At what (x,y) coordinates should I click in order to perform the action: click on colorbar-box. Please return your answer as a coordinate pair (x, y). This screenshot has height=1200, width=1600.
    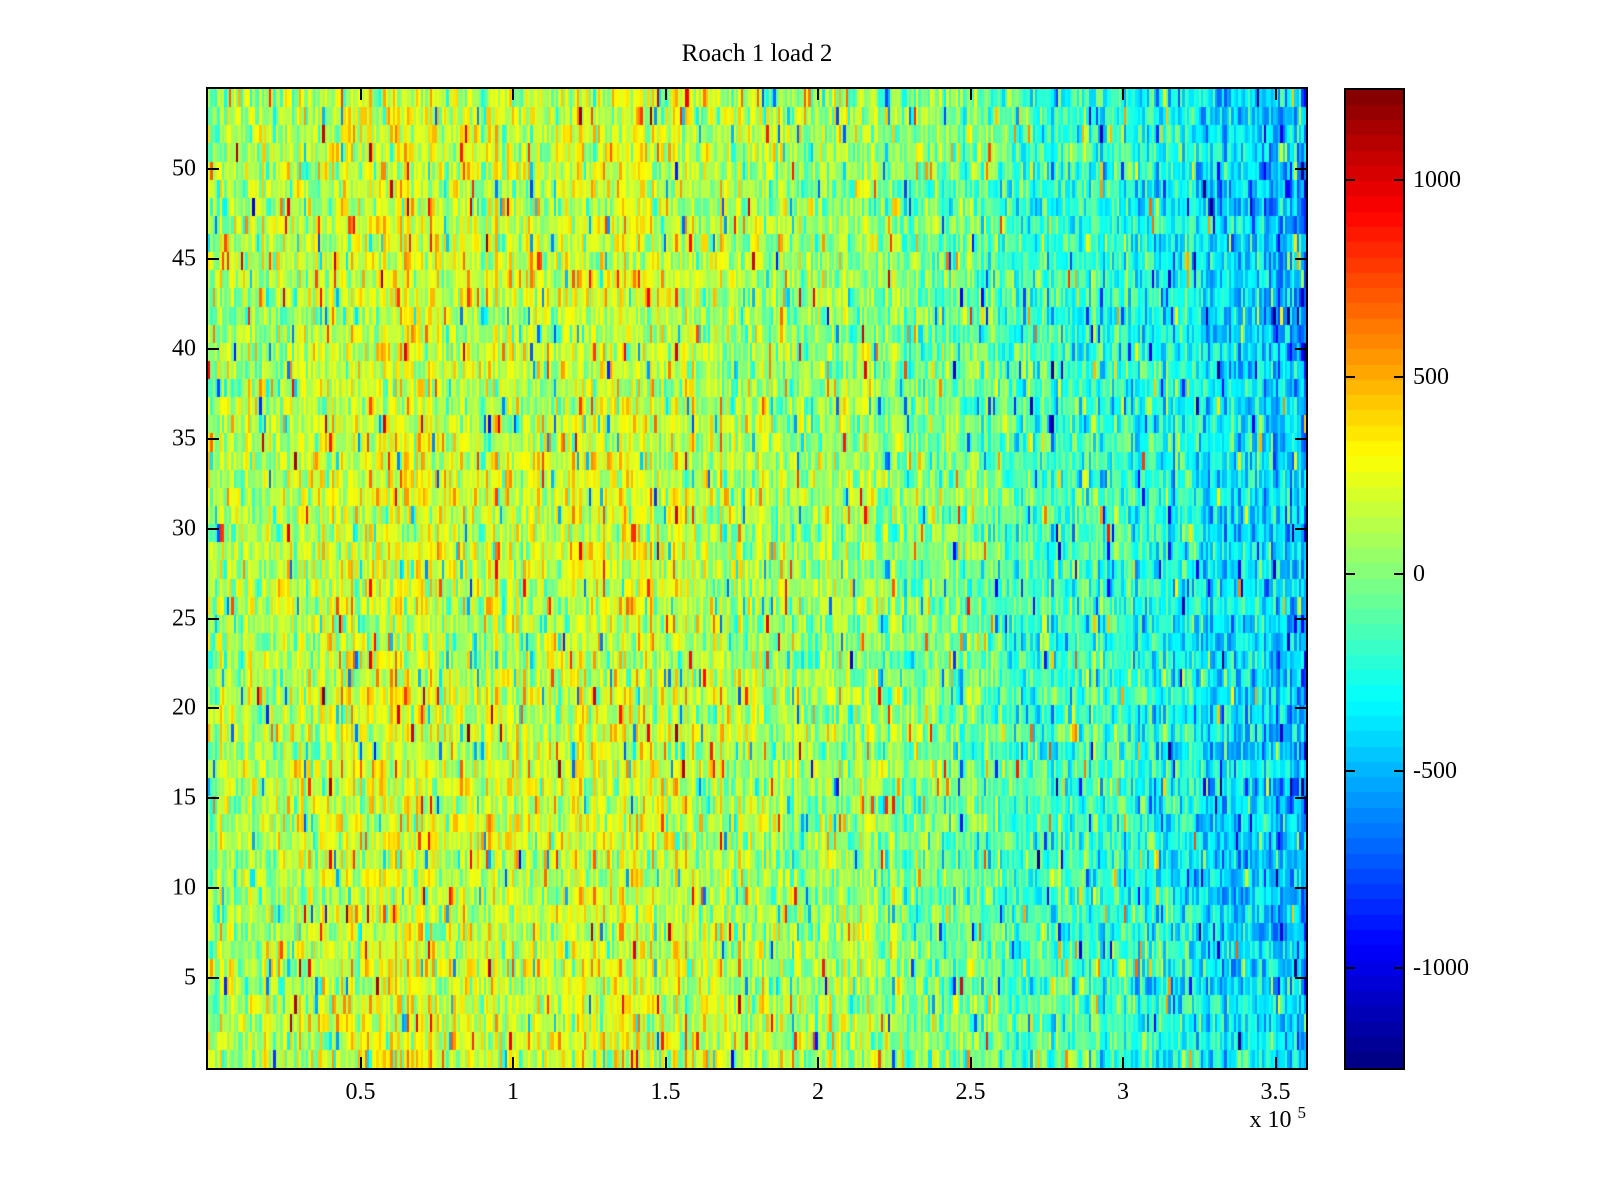
    Looking at the image, I should click on (1374, 579).